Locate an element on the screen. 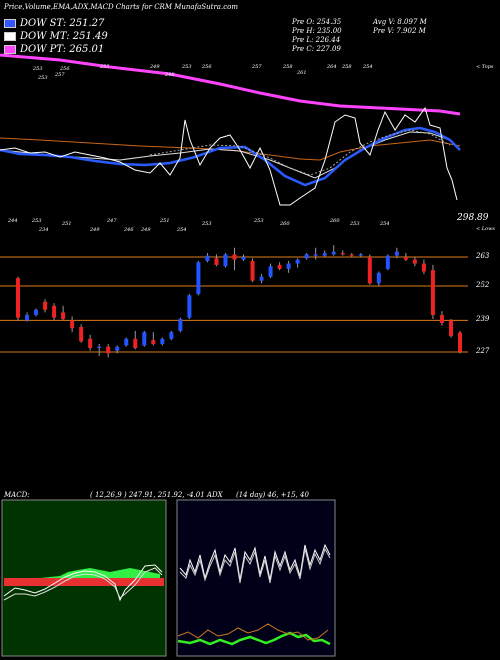 The height and width of the screenshot is (660, 500). tick-label: 261 is located at coordinates (302, 73).